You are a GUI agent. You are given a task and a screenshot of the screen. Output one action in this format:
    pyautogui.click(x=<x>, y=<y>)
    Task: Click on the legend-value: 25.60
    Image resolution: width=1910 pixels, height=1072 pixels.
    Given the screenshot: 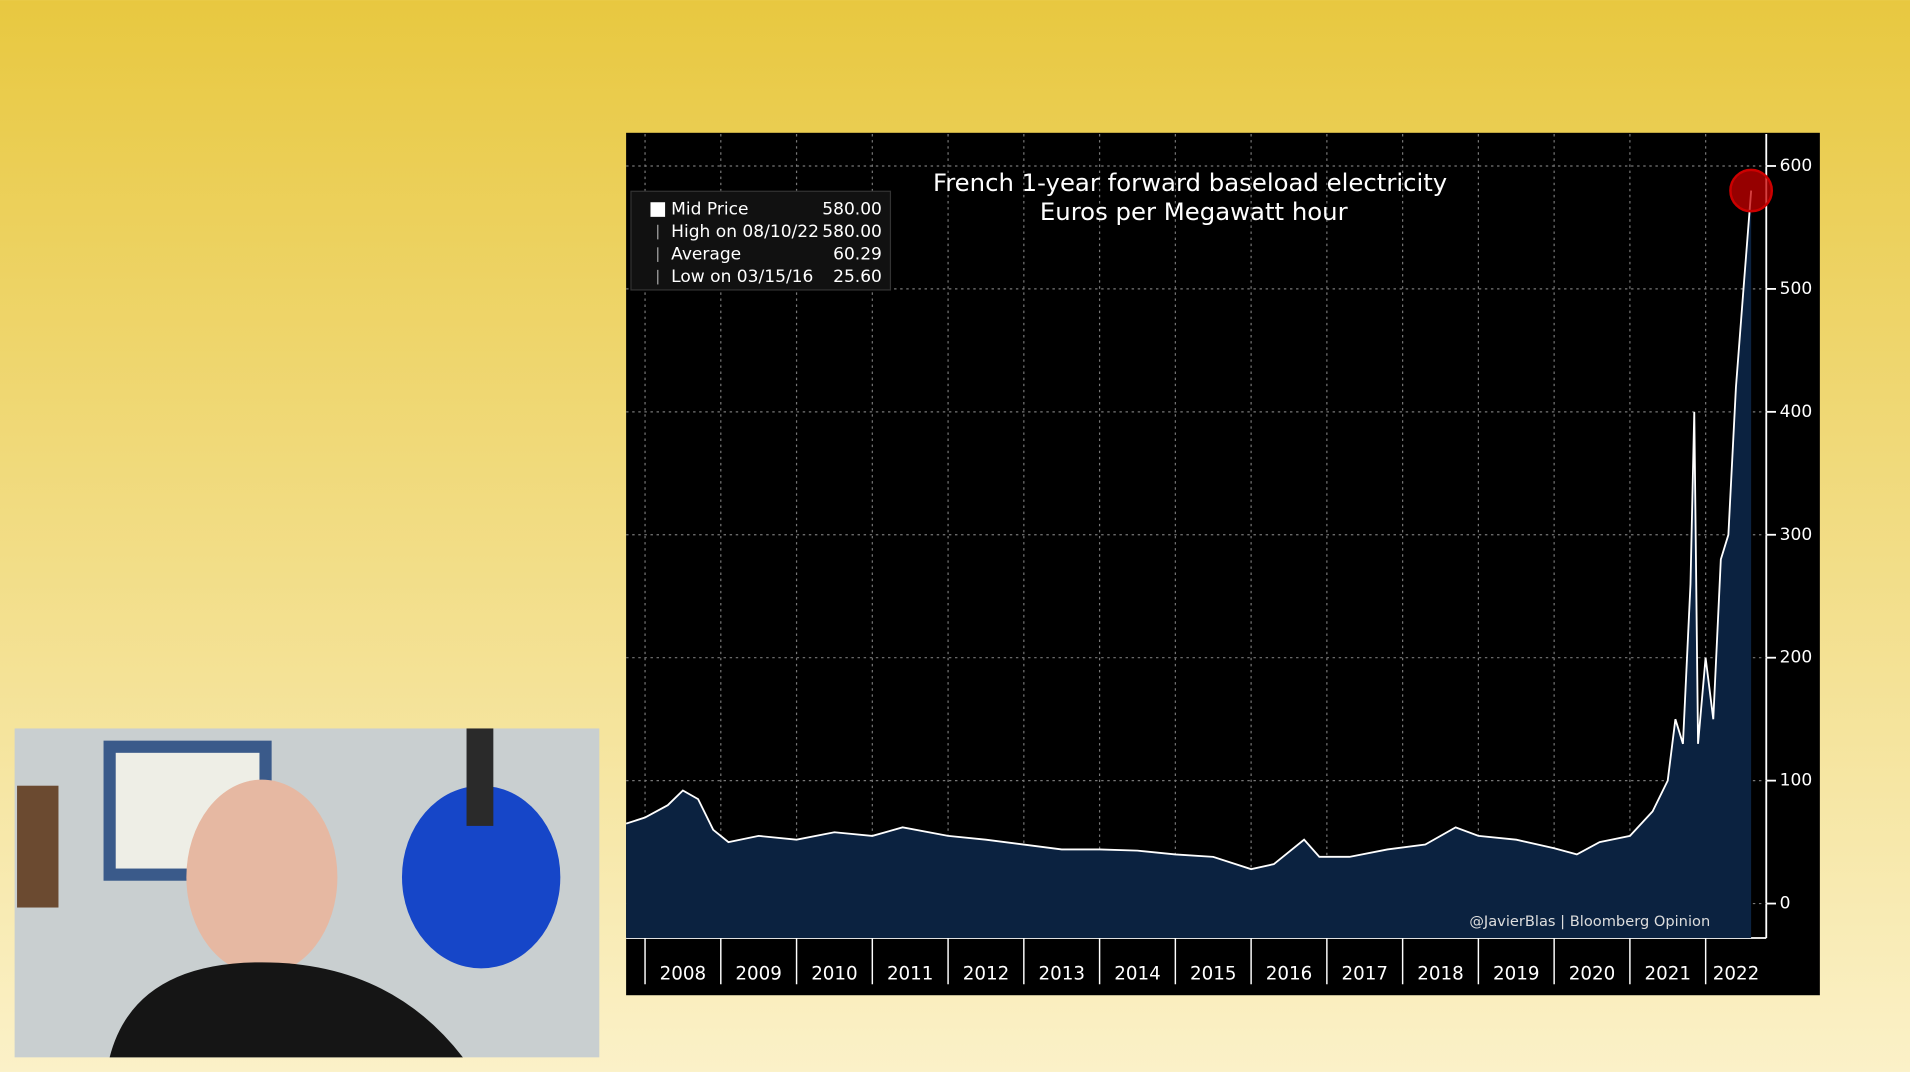 What is the action you would take?
    pyautogui.click(x=857, y=277)
    